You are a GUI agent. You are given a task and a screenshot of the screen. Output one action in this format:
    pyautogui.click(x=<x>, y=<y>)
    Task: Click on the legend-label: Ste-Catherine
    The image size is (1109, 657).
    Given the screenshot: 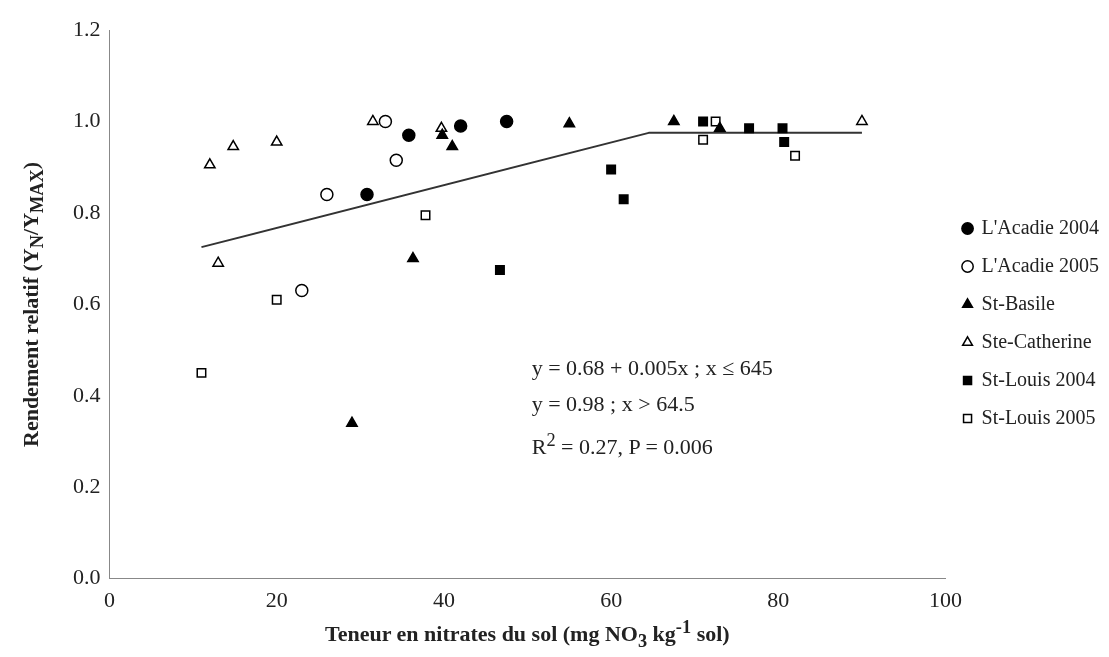 What is the action you would take?
    pyautogui.click(x=1036, y=340)
    